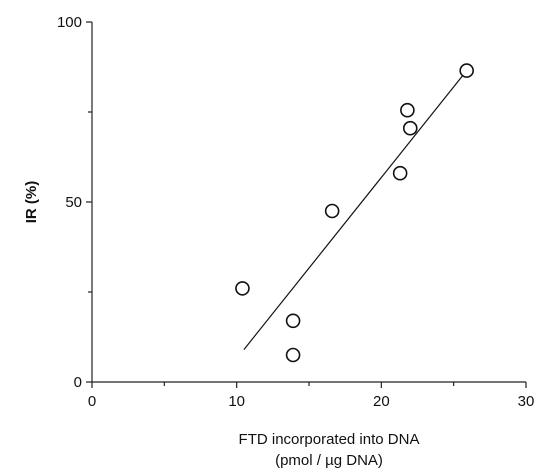 The height and width of the screenshot is (472, 539). What do you see at coordinates (78, 382) in the screenshot?
I see `y-tick-label: 0` at bounding box center [78, 382].